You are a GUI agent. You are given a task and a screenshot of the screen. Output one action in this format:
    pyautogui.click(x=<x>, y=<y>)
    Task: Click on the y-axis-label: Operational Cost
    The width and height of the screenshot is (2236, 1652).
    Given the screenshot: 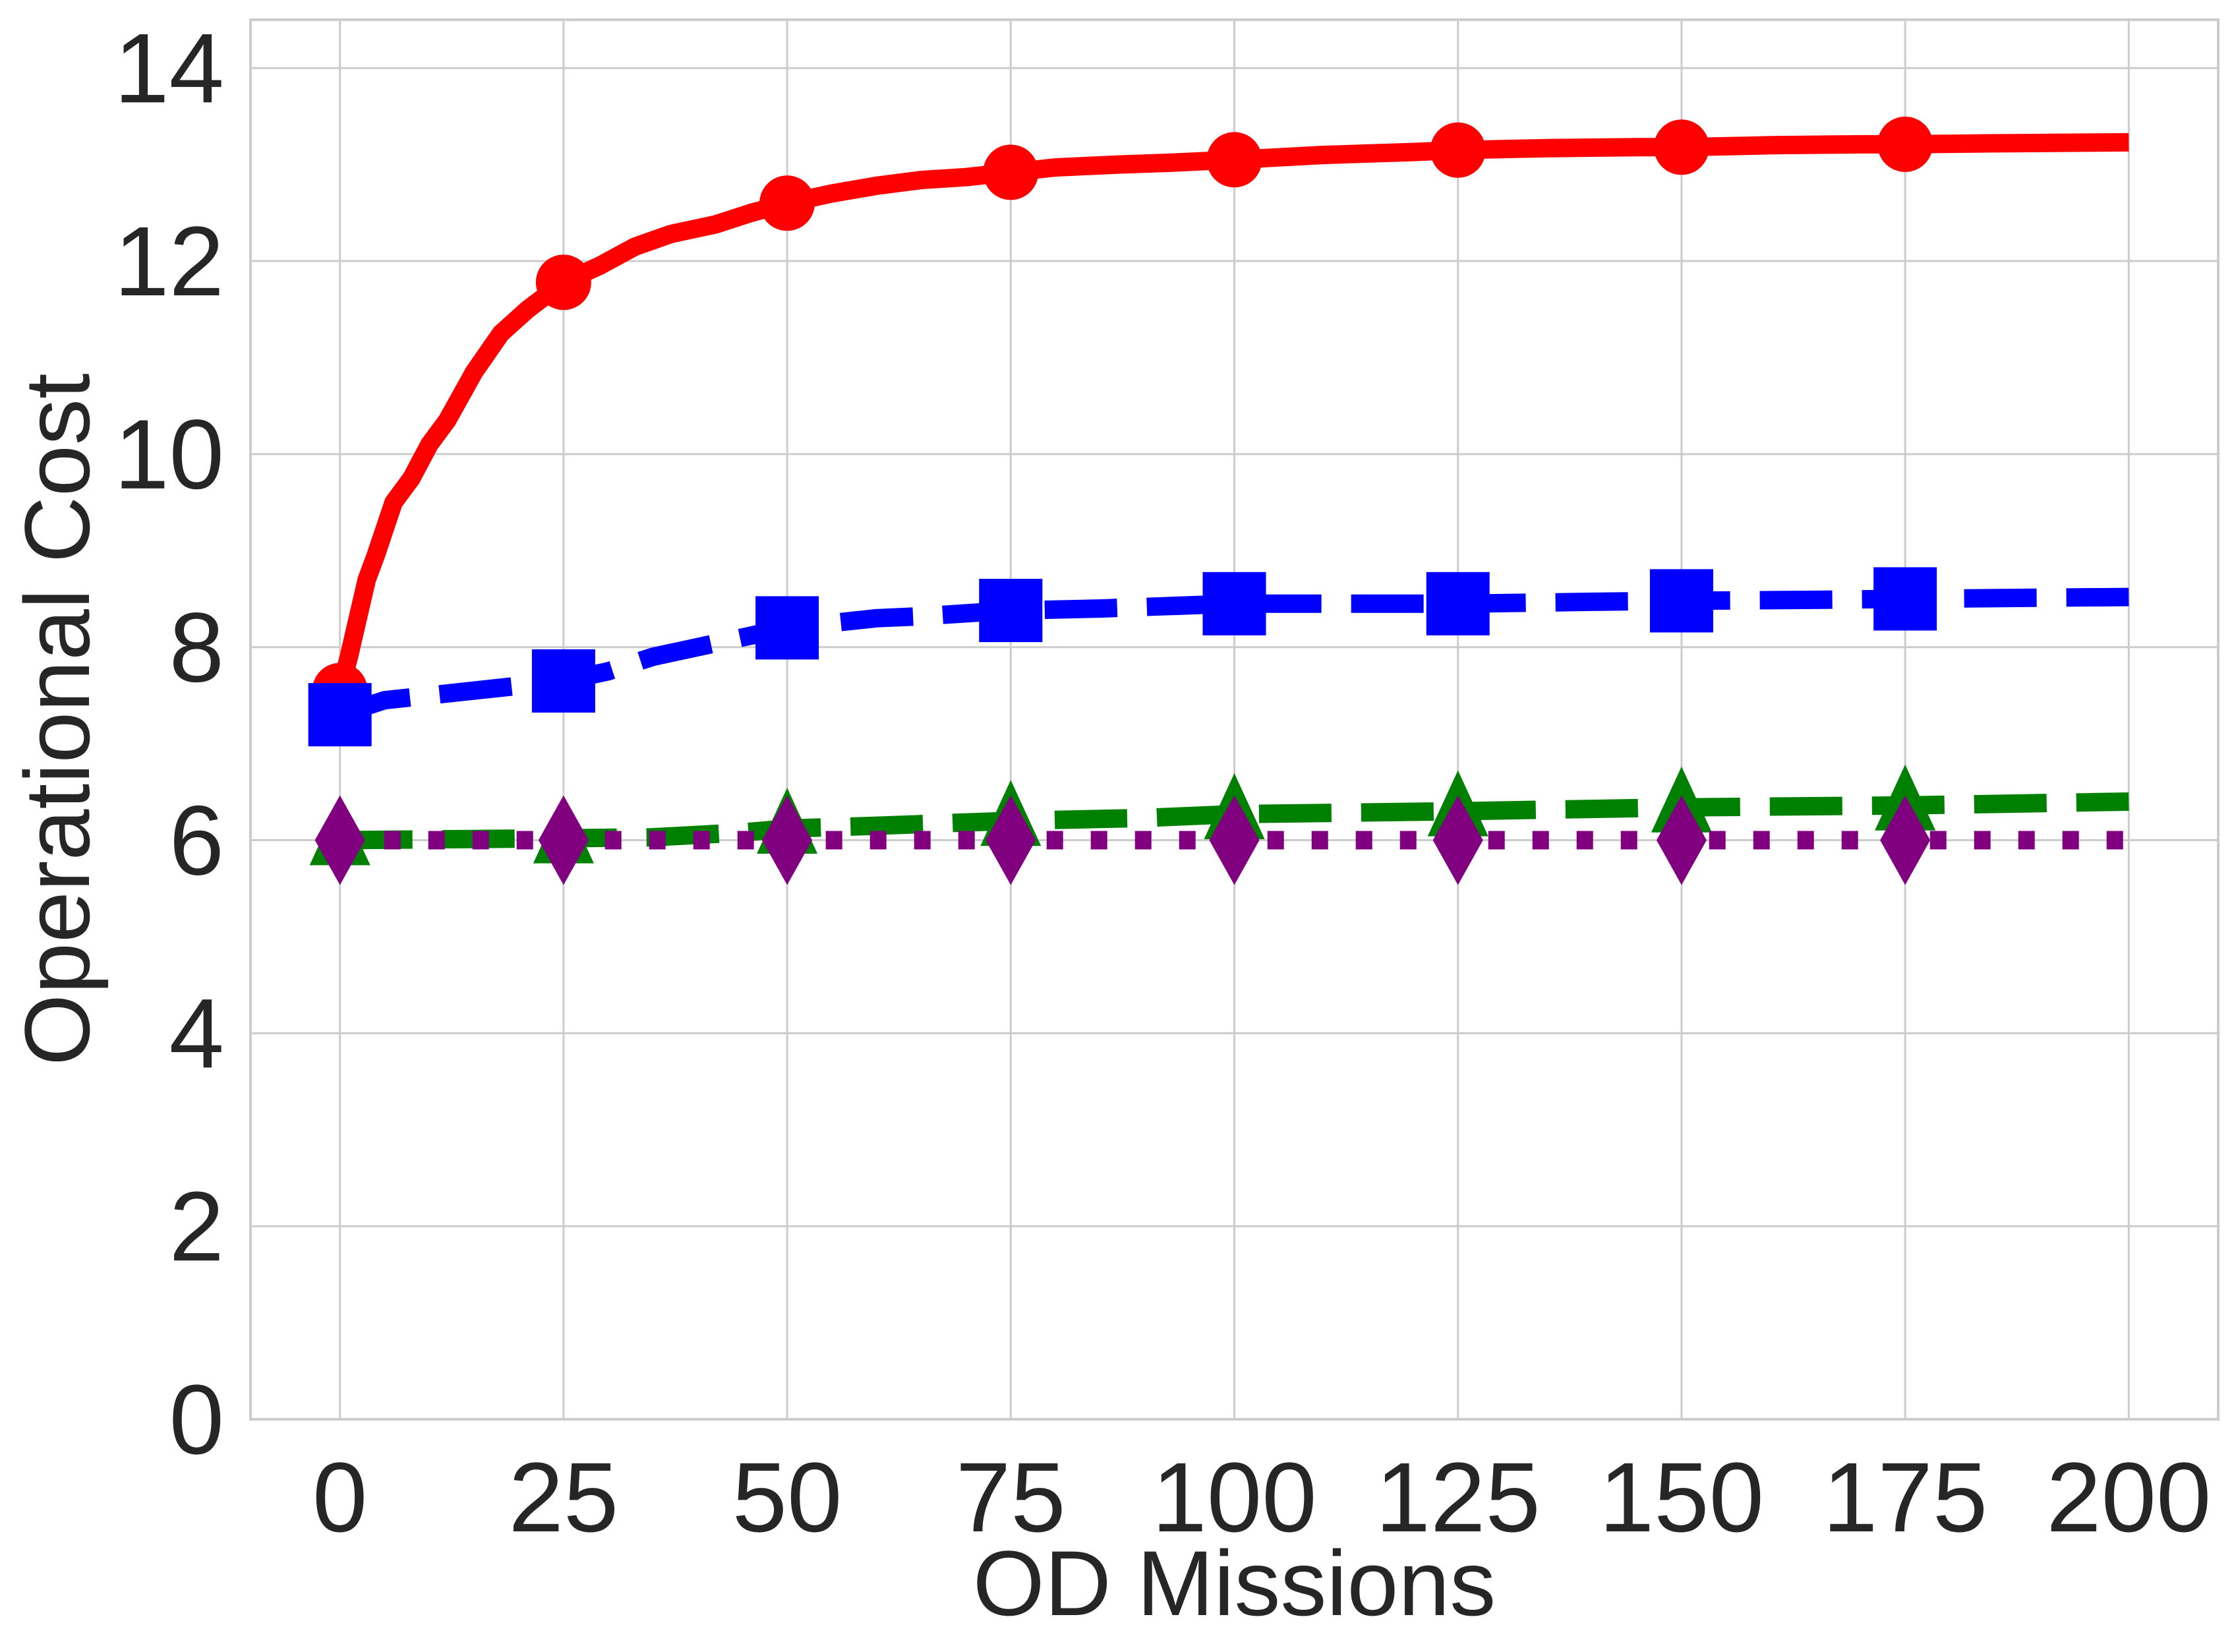 What is the action you would take?
    pyautogui.click(x=57, y=719)
    